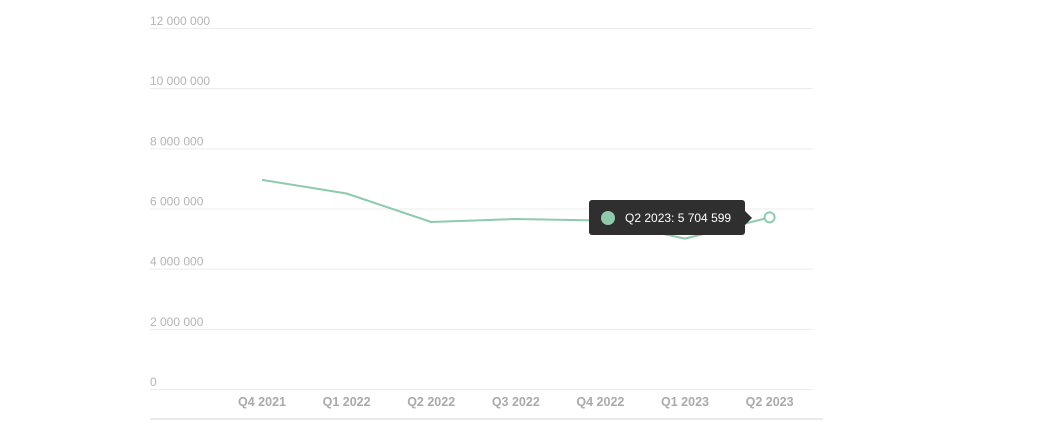  Describe the element at coordinates (177, 322) in the screenshot. I see `y-tick-label: 2 000 000` at that location.